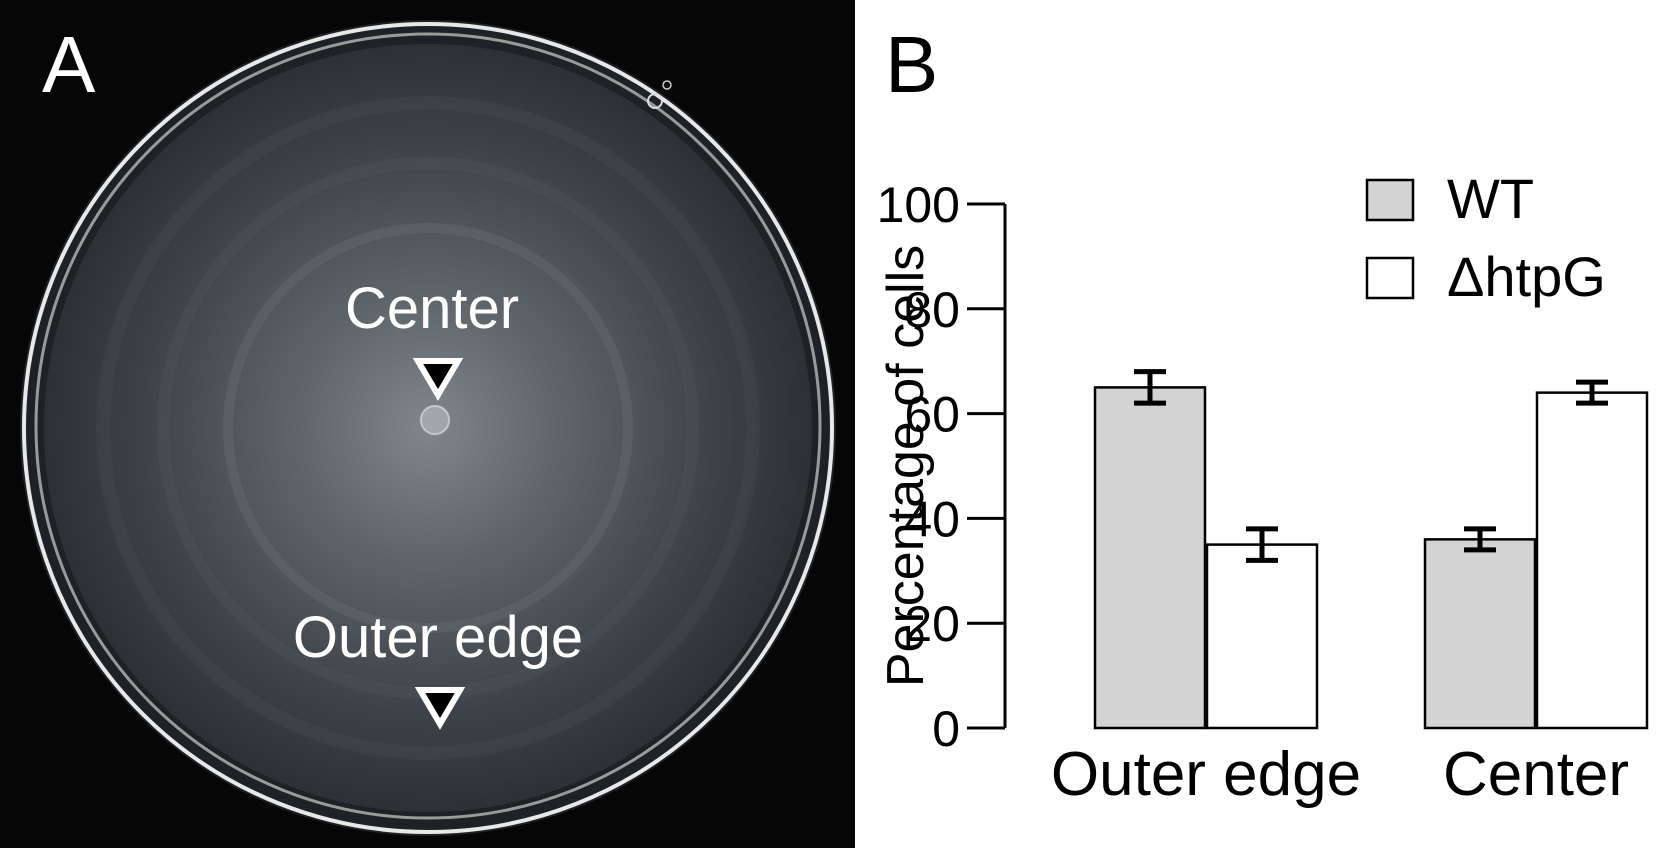 This screenshot has width=1660, height=853. I want to click on y-tick-label: 0, so click(946, 729).